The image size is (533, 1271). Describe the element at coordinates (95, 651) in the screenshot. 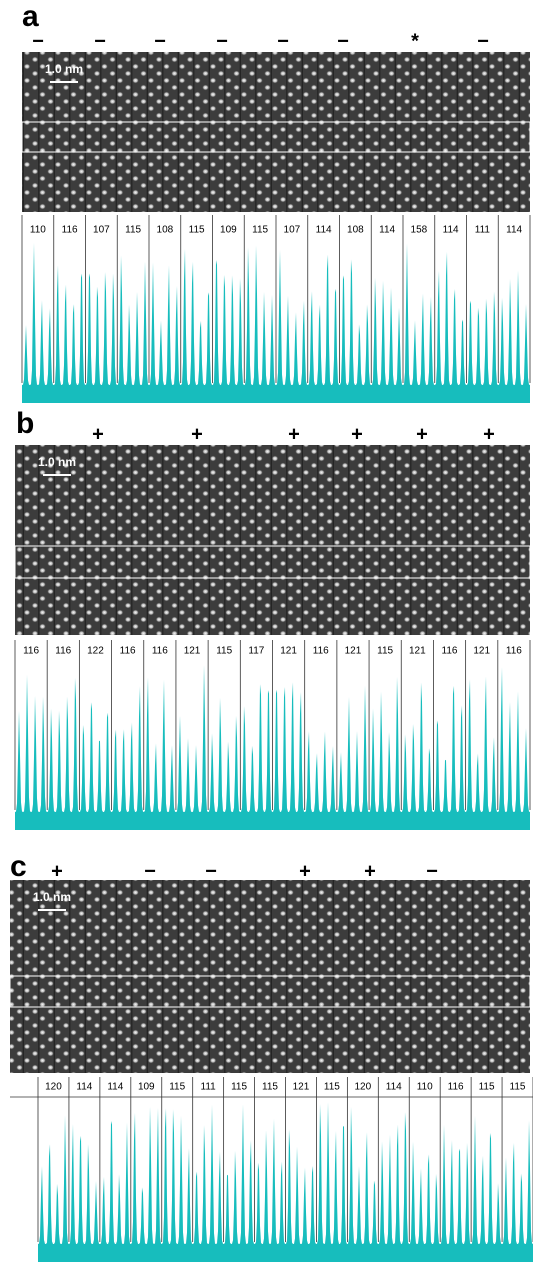

I see `spacing-label: 122` at that location.